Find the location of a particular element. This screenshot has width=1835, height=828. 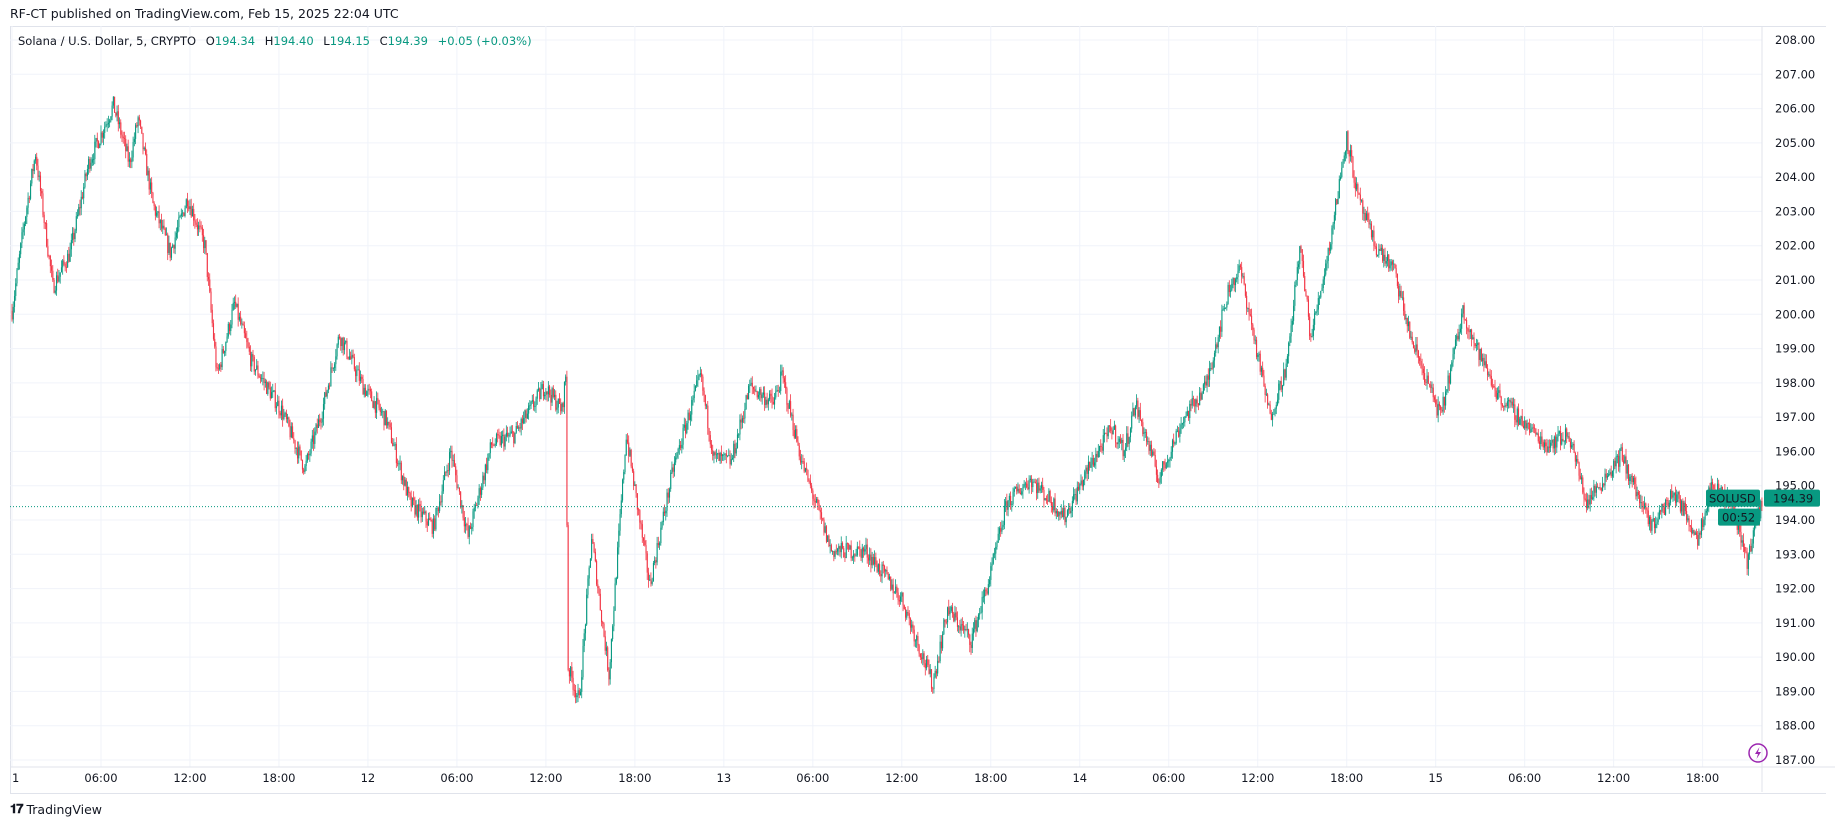

symbol-tag-text: SOLUSD is located at coordinates (1732, 499).